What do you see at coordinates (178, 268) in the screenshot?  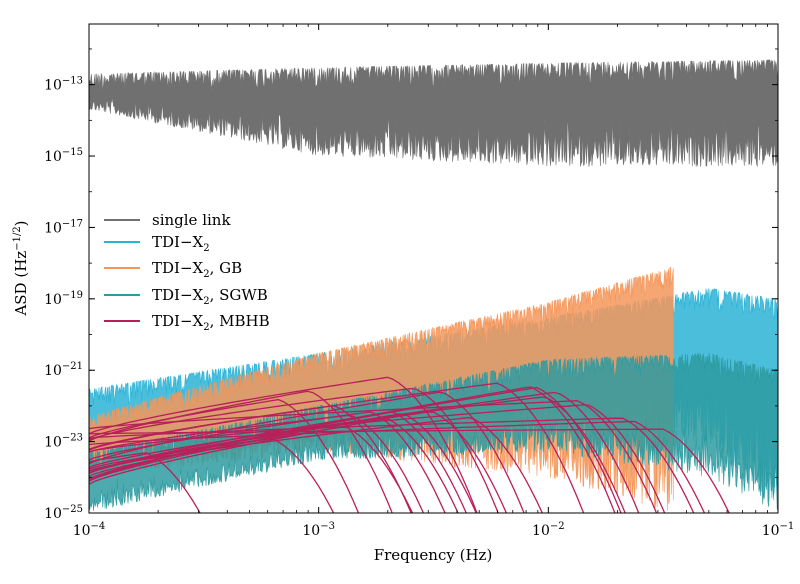 I see `legend-label-tdi-x2-gb-name: TDI−X` at bounding box center [178, 268].